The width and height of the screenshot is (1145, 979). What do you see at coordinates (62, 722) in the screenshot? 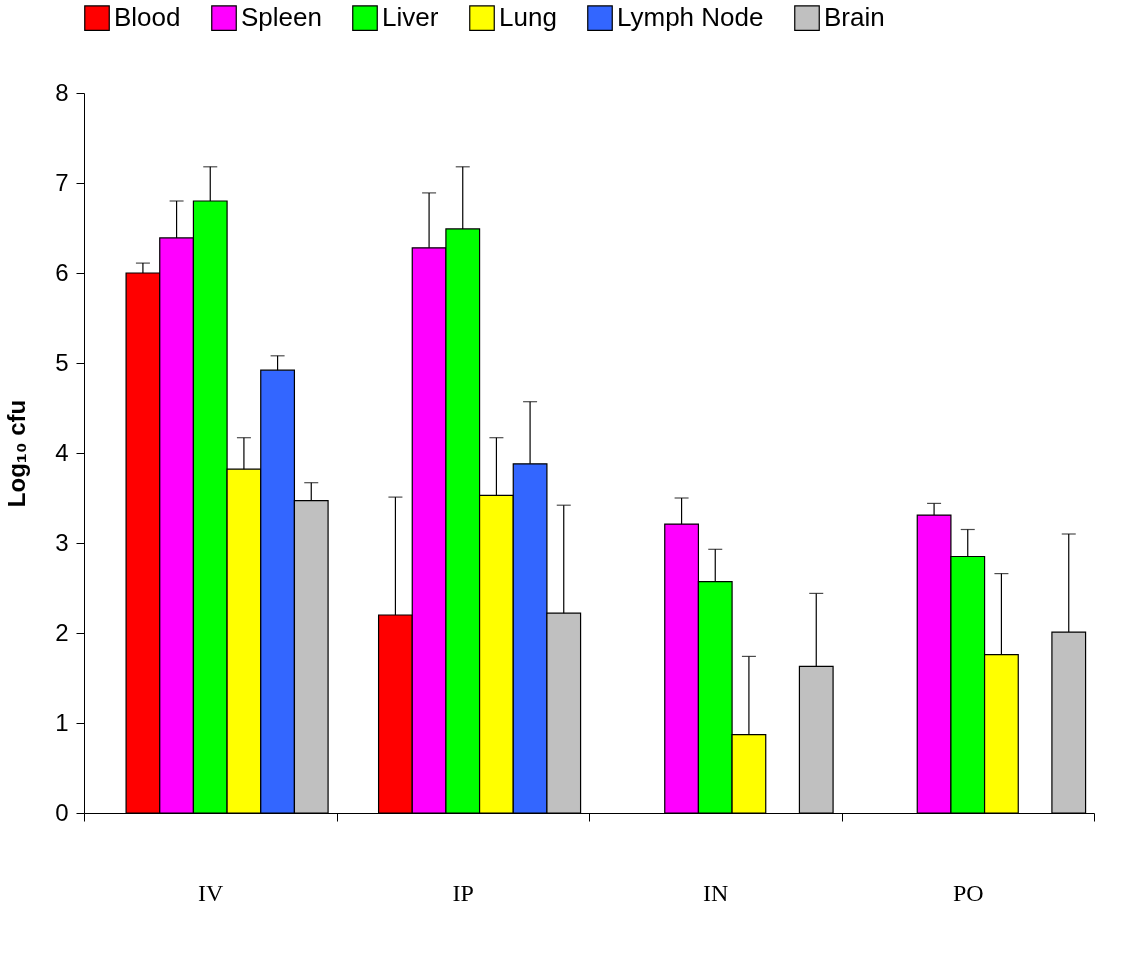
I see `y-tick-label: 1` at bounding box center [62, 722].